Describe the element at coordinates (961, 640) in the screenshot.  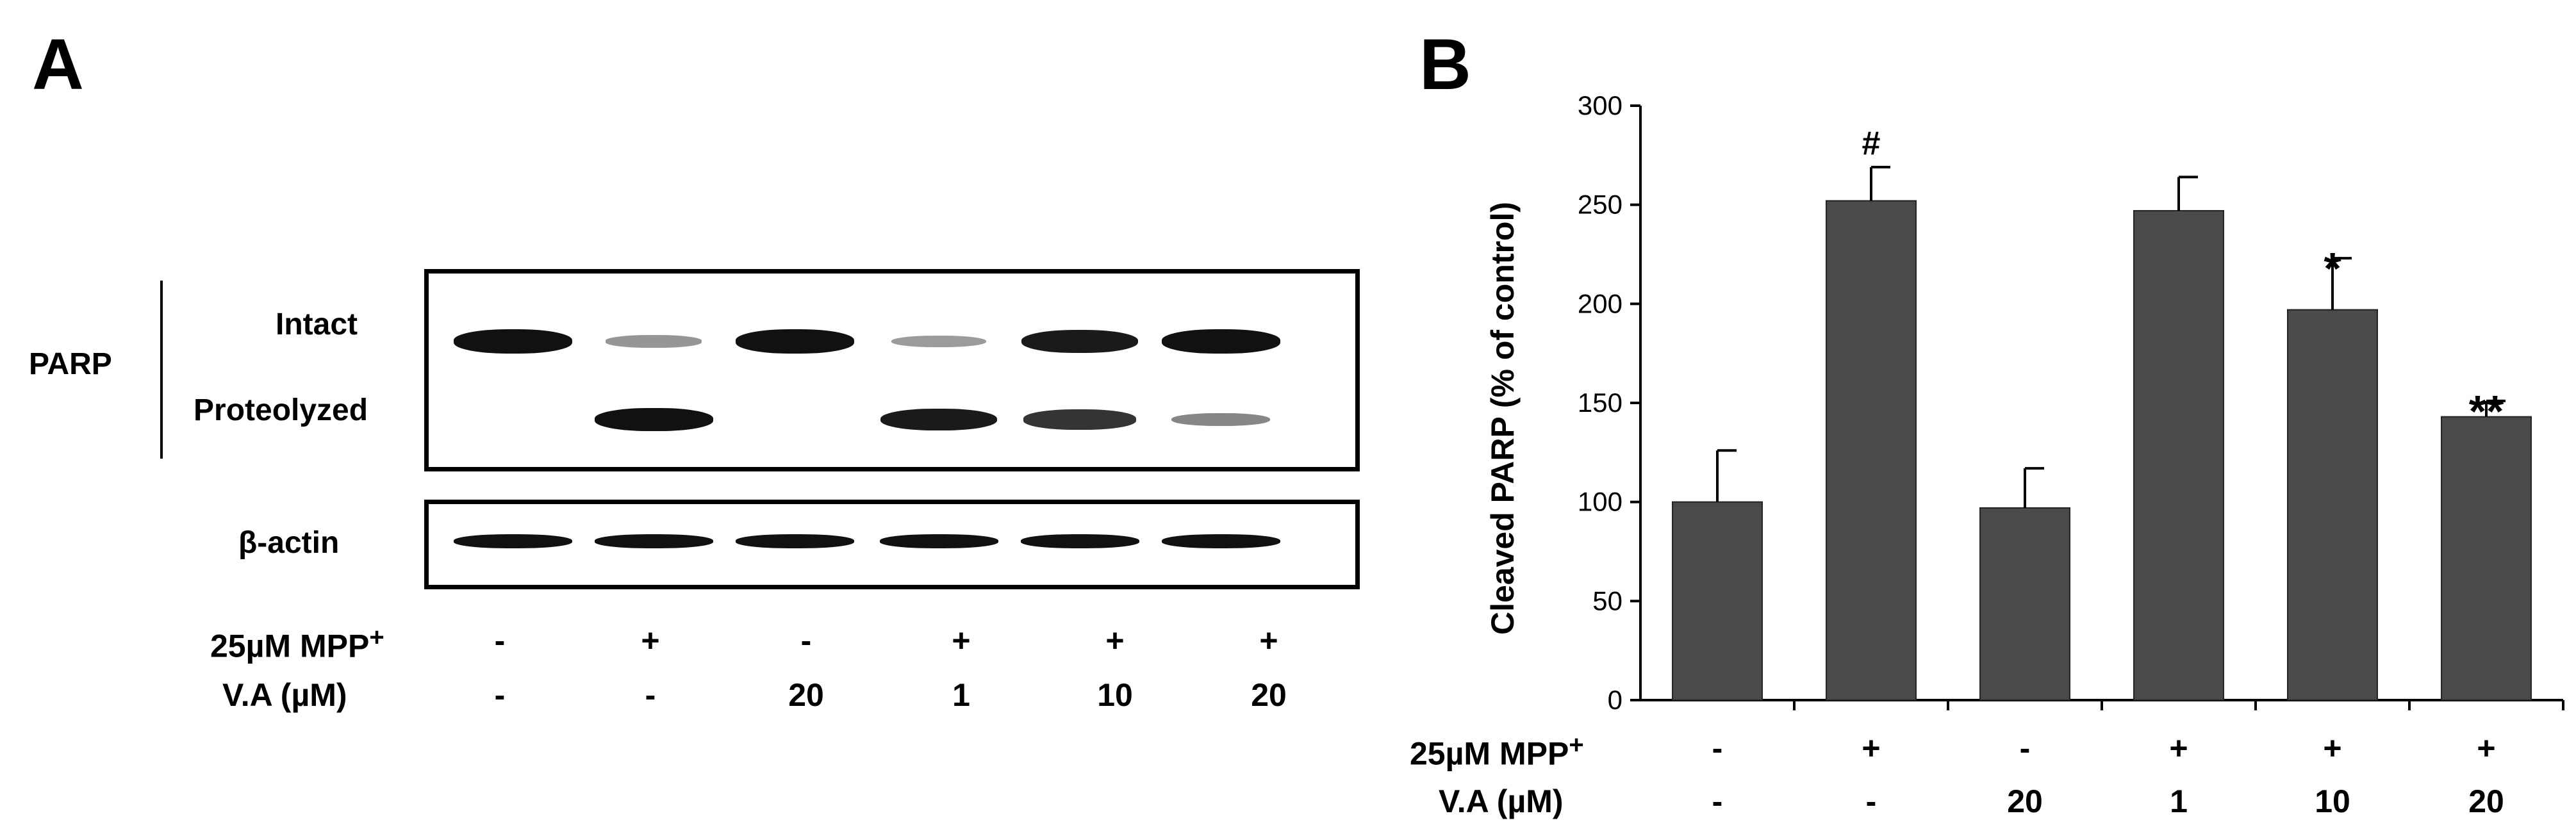
I see `mpp-cond-a-4: +` at that location.